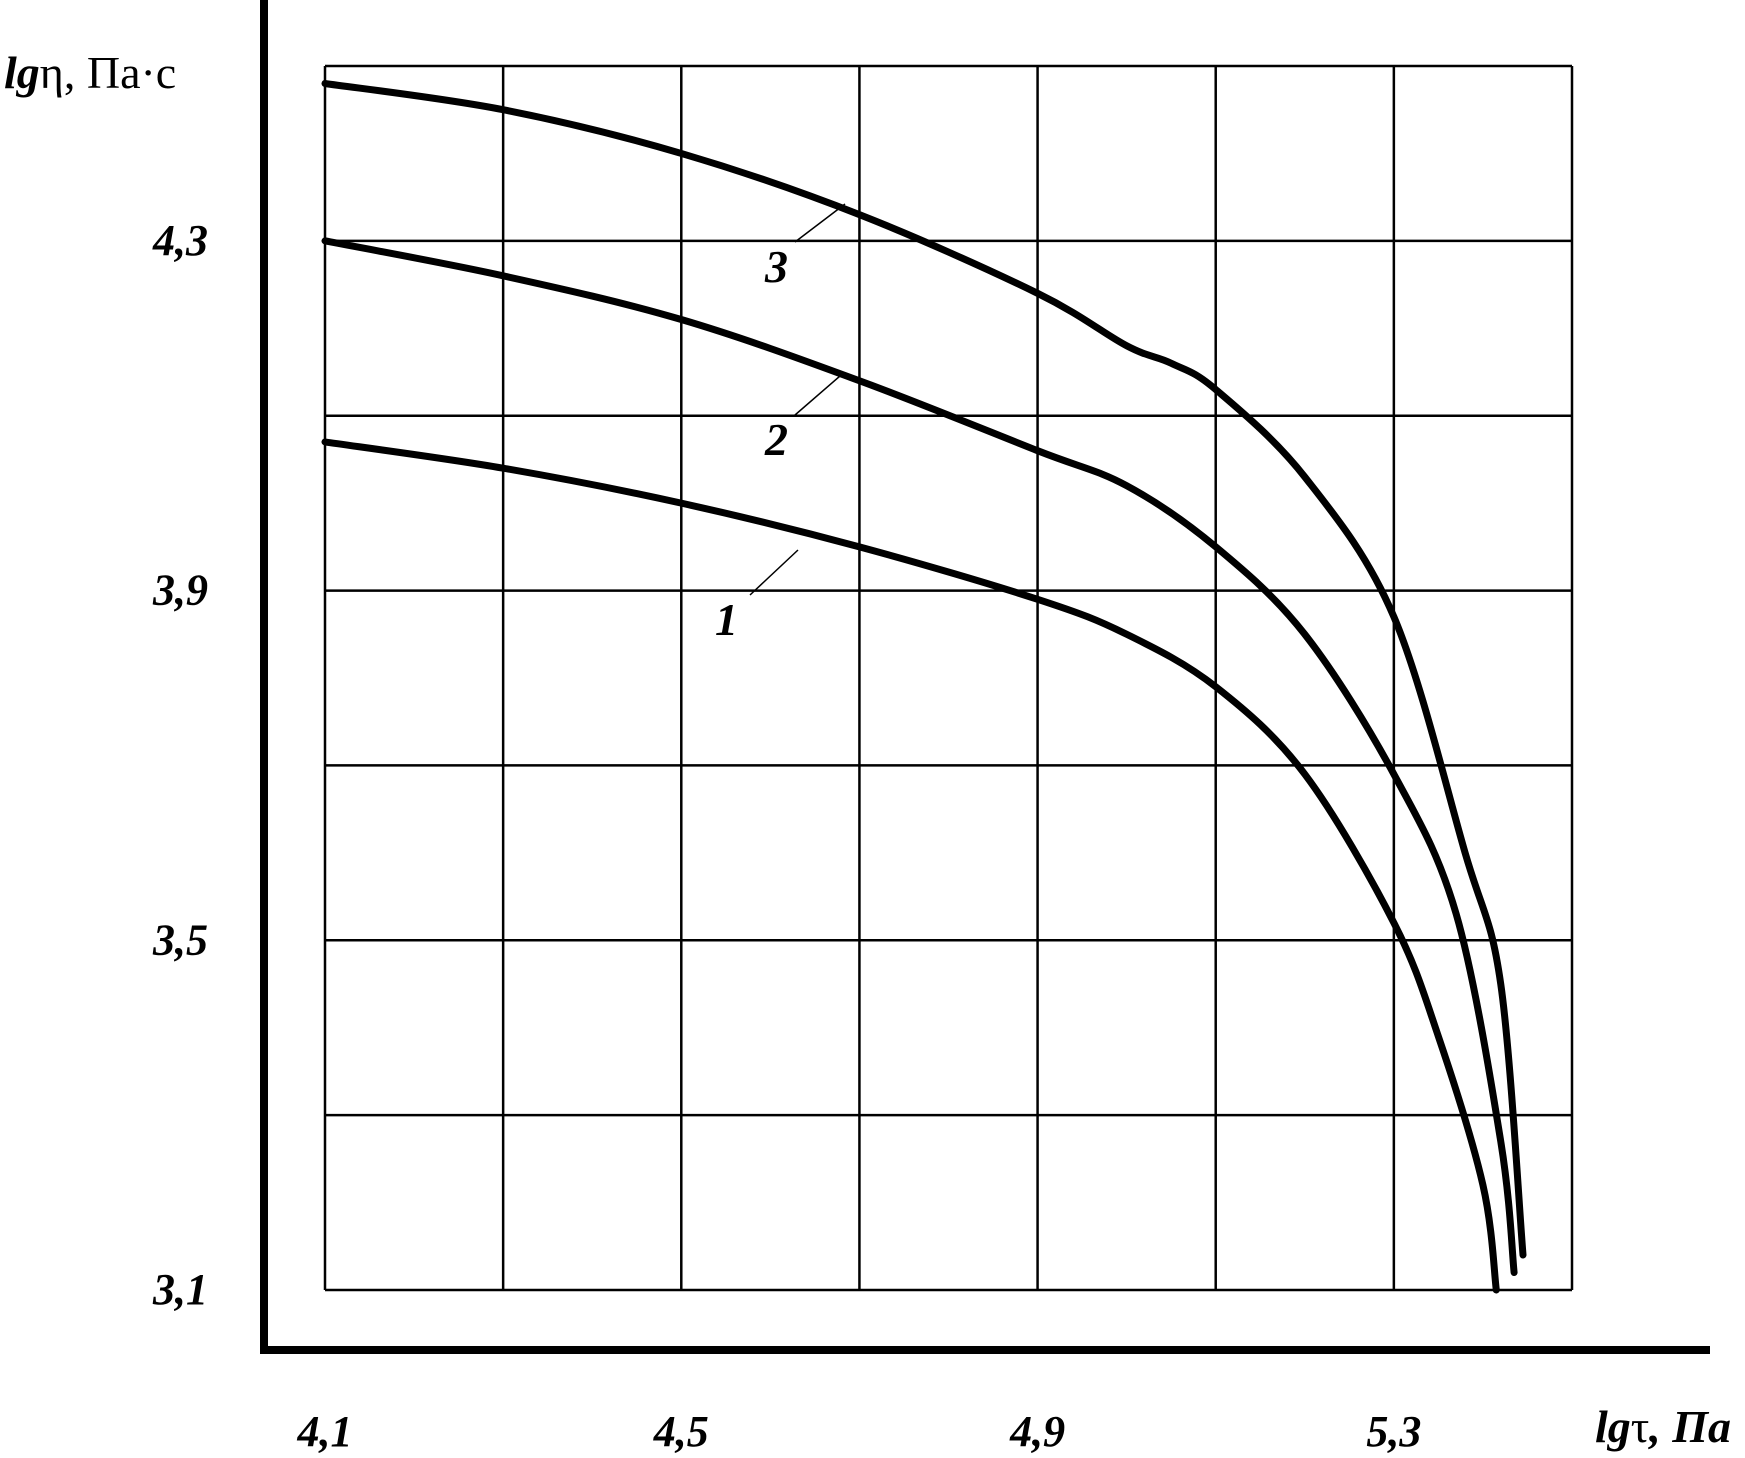  What do you see at coordinates (1393, 1431) in the screenshot?
I see `x-tick-label: 5,3` at bounding box center [1393, 1431].